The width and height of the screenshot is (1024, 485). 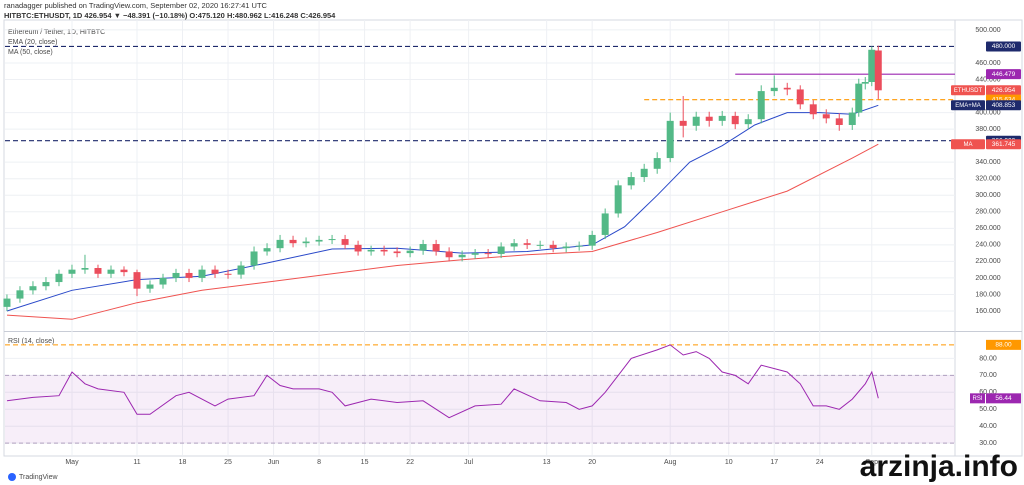 What do you see at coordinates (987, 63) in the screenshot?
I see `y-tick-label: 460.000` at bounding box center [987, 63].